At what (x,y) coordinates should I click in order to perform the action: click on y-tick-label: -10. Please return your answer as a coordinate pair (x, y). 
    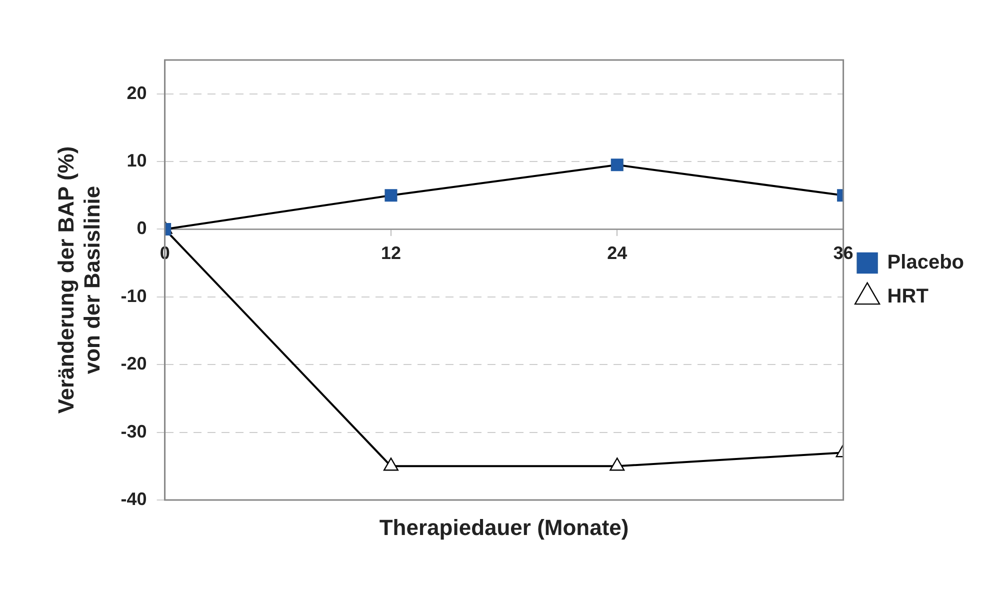
    Looking at the image, I should click on (133, 296).